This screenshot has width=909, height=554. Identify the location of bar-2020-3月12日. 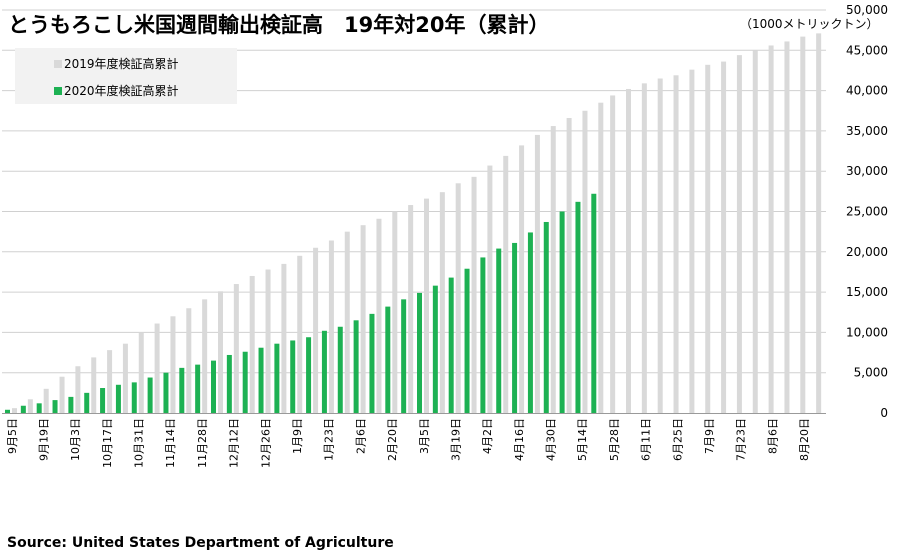
(435, 349).